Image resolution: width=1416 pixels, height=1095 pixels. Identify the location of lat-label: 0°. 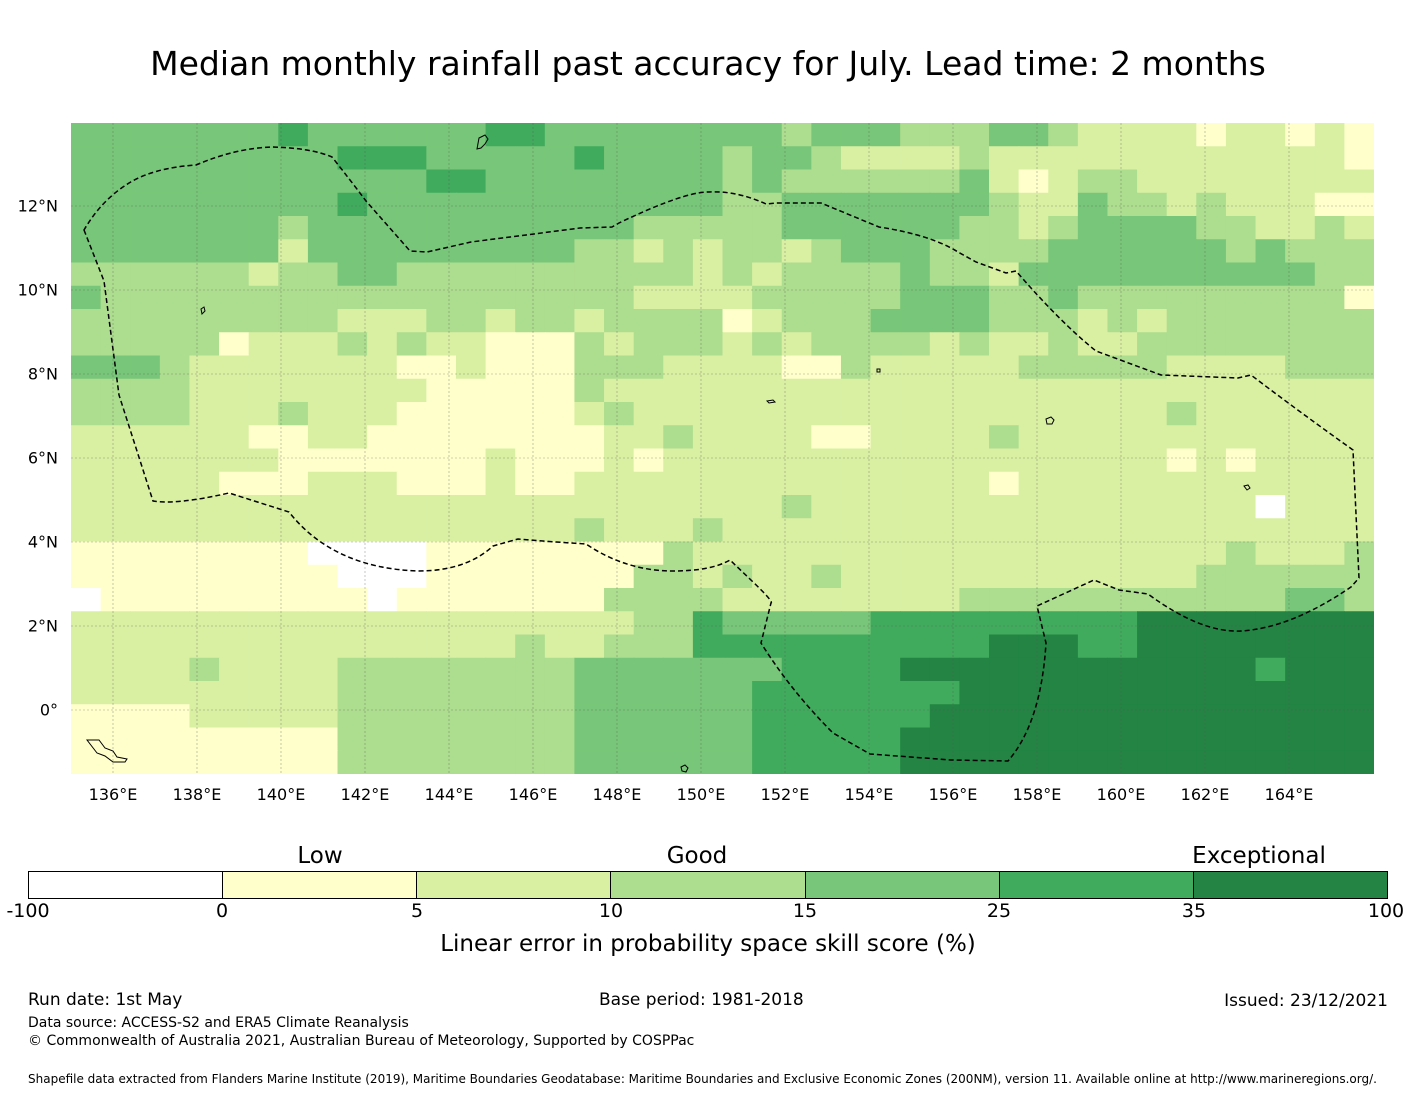
(48, 710).